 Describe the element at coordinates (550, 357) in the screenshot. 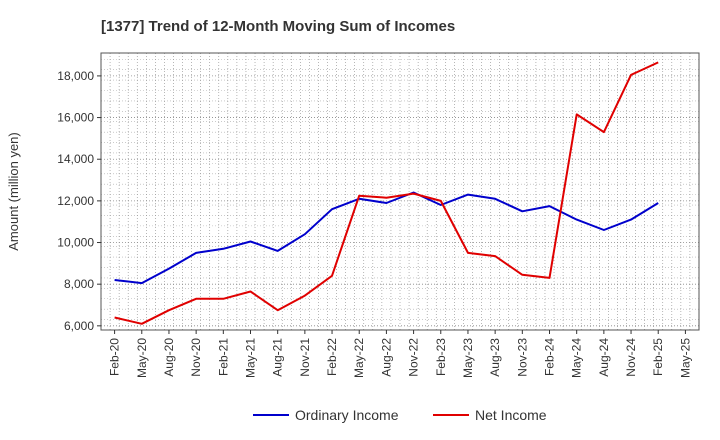

I see `x-tick-label: Feb-24` at that location.